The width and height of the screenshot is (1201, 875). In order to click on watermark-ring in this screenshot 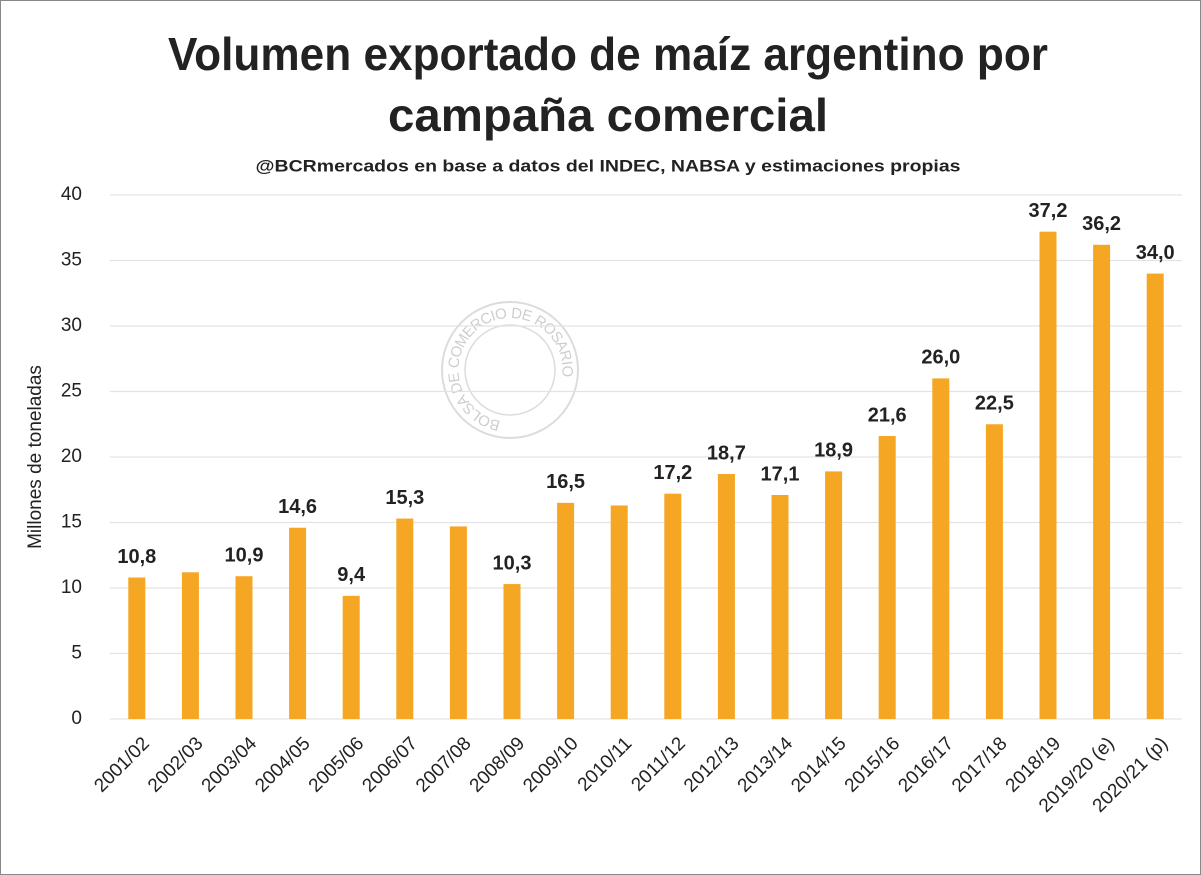, I will do `click(510, 370)`.